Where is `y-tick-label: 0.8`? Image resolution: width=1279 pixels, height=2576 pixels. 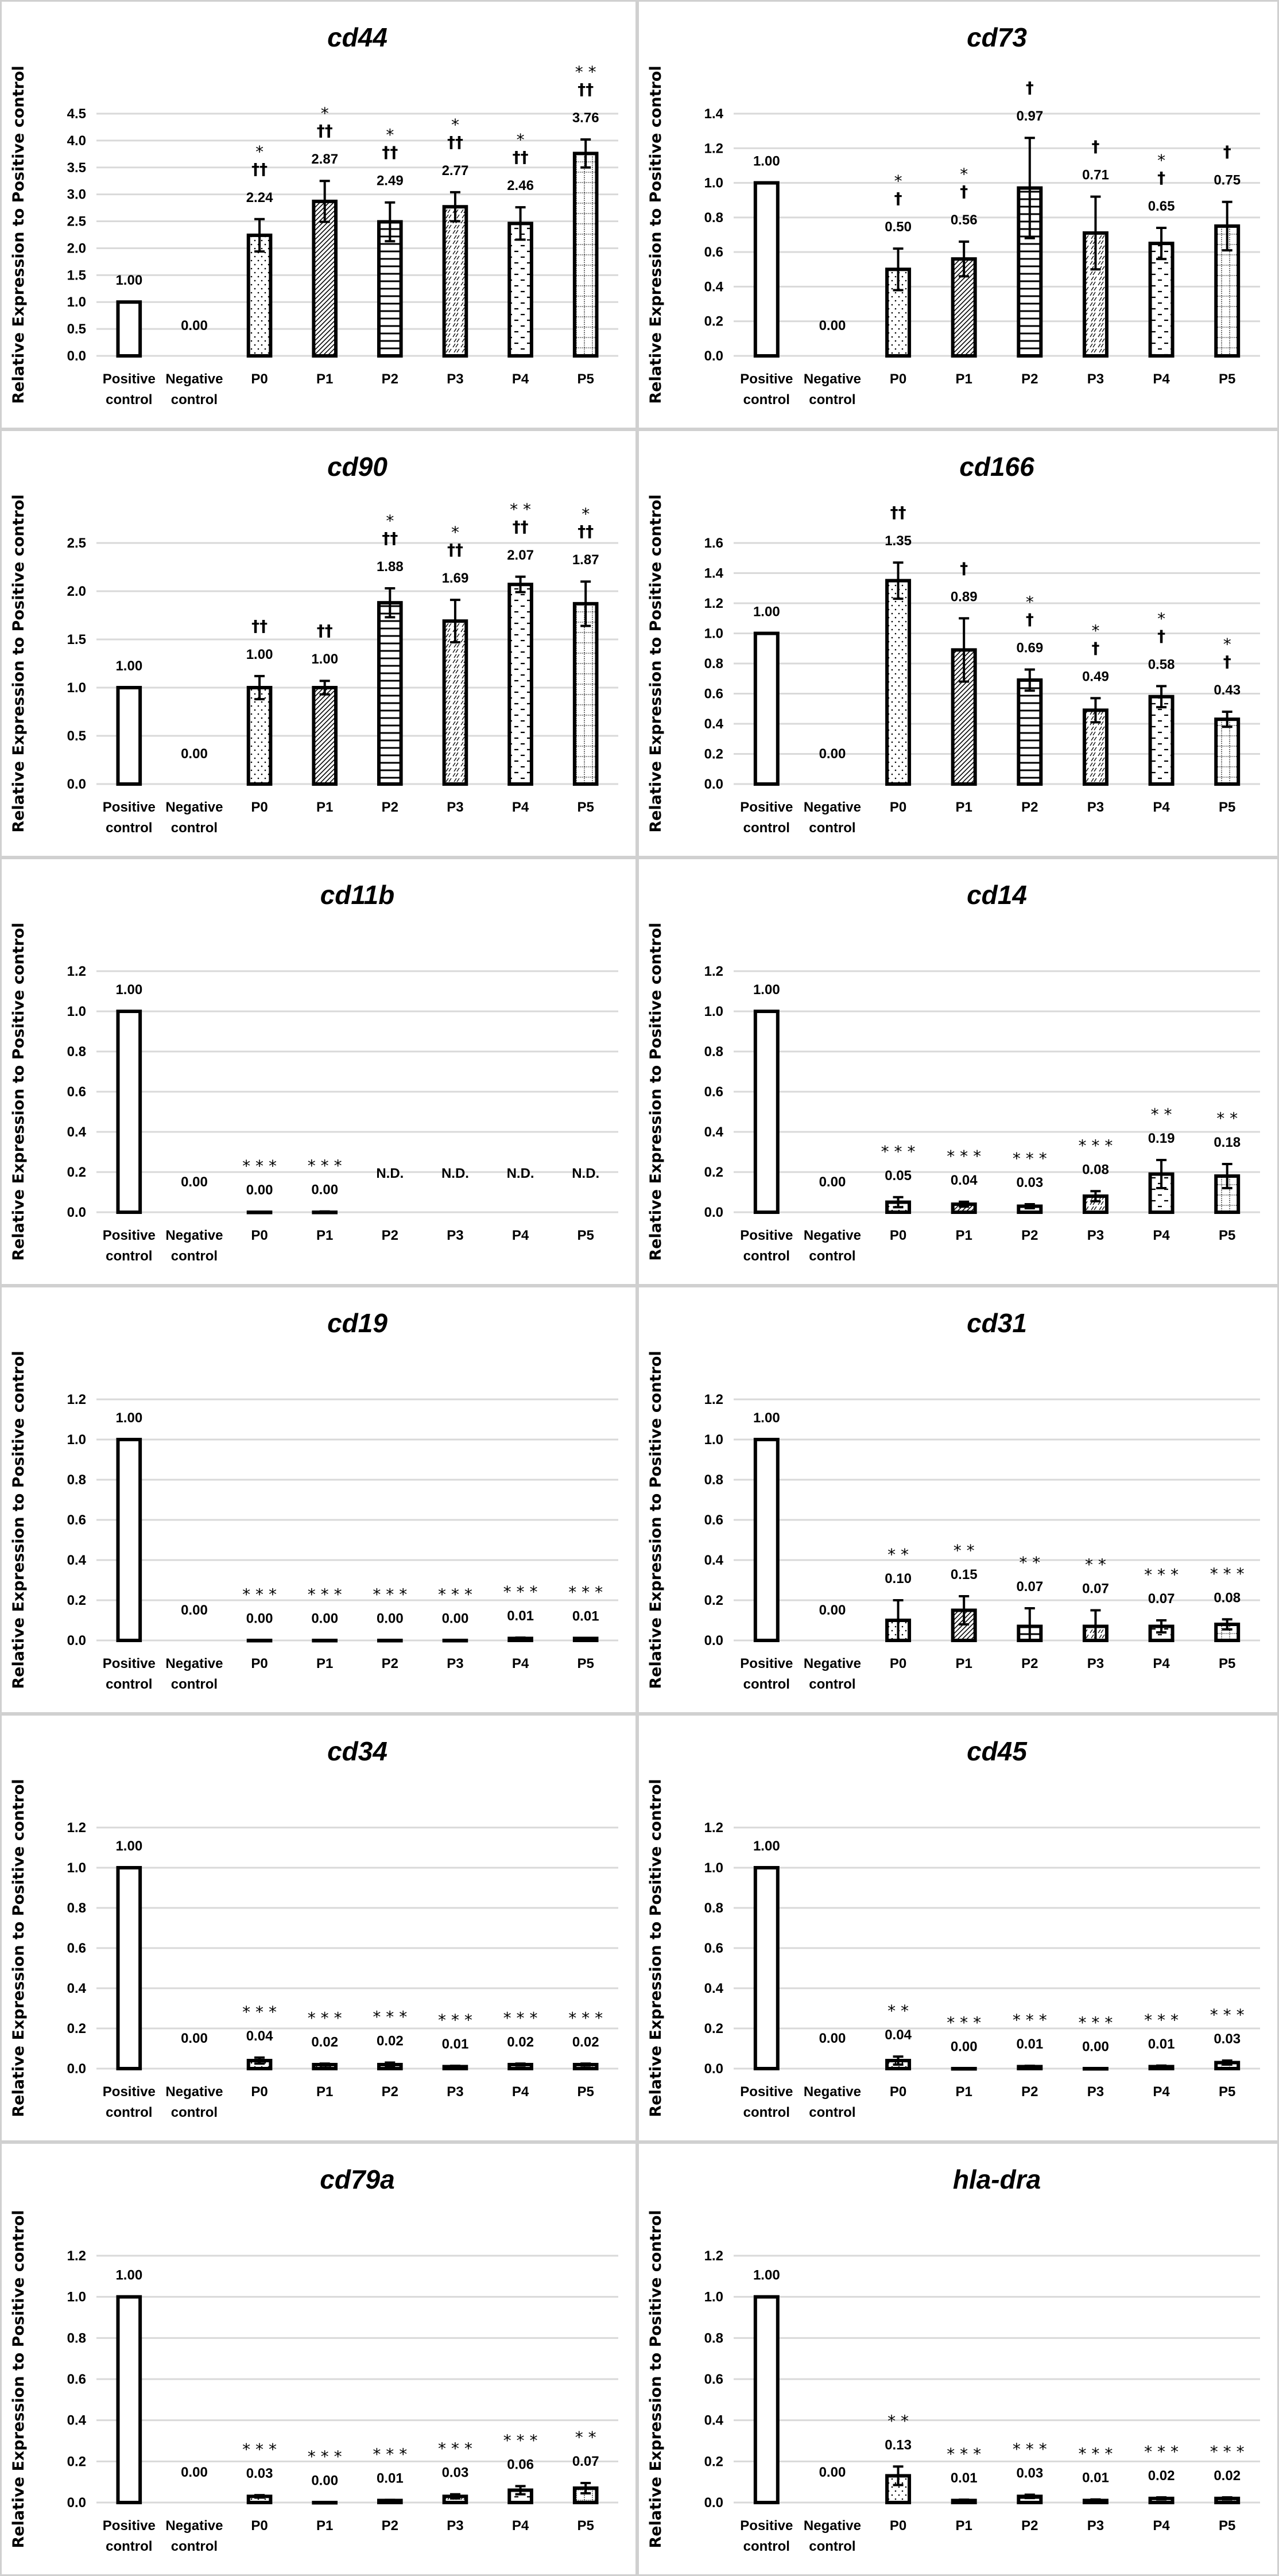 y-tick-label: 0.8 is located at coordinates (713, 664).